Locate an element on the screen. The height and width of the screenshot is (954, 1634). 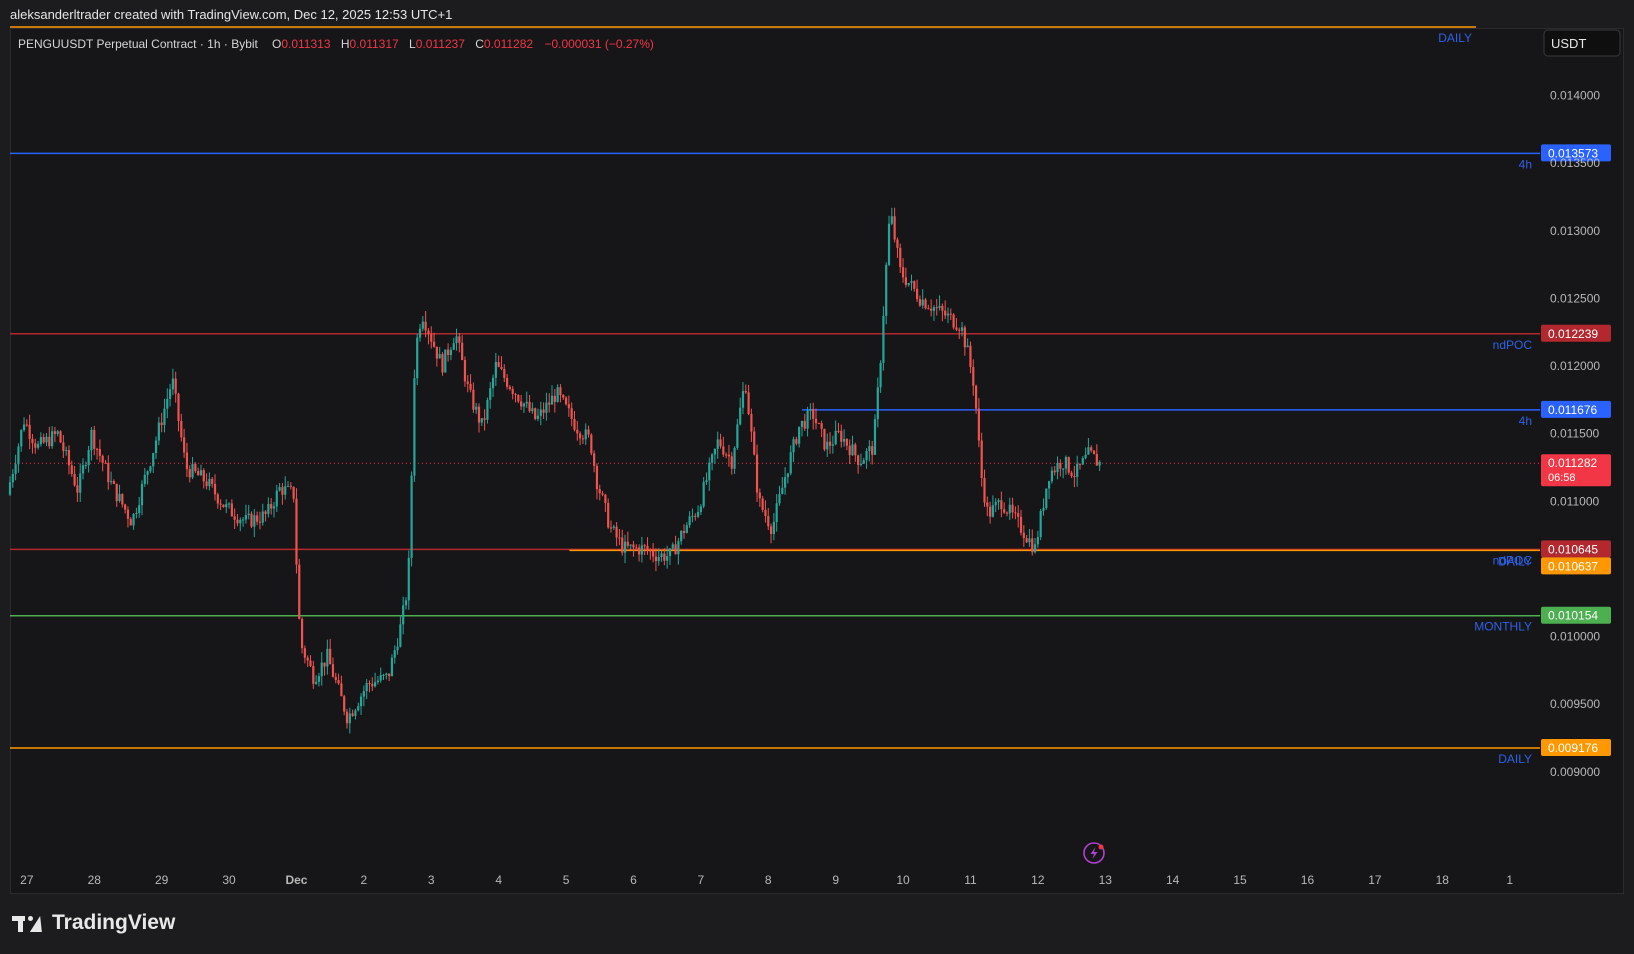
level-price-label: 0.012239 is located at coordinates (1573, 334).